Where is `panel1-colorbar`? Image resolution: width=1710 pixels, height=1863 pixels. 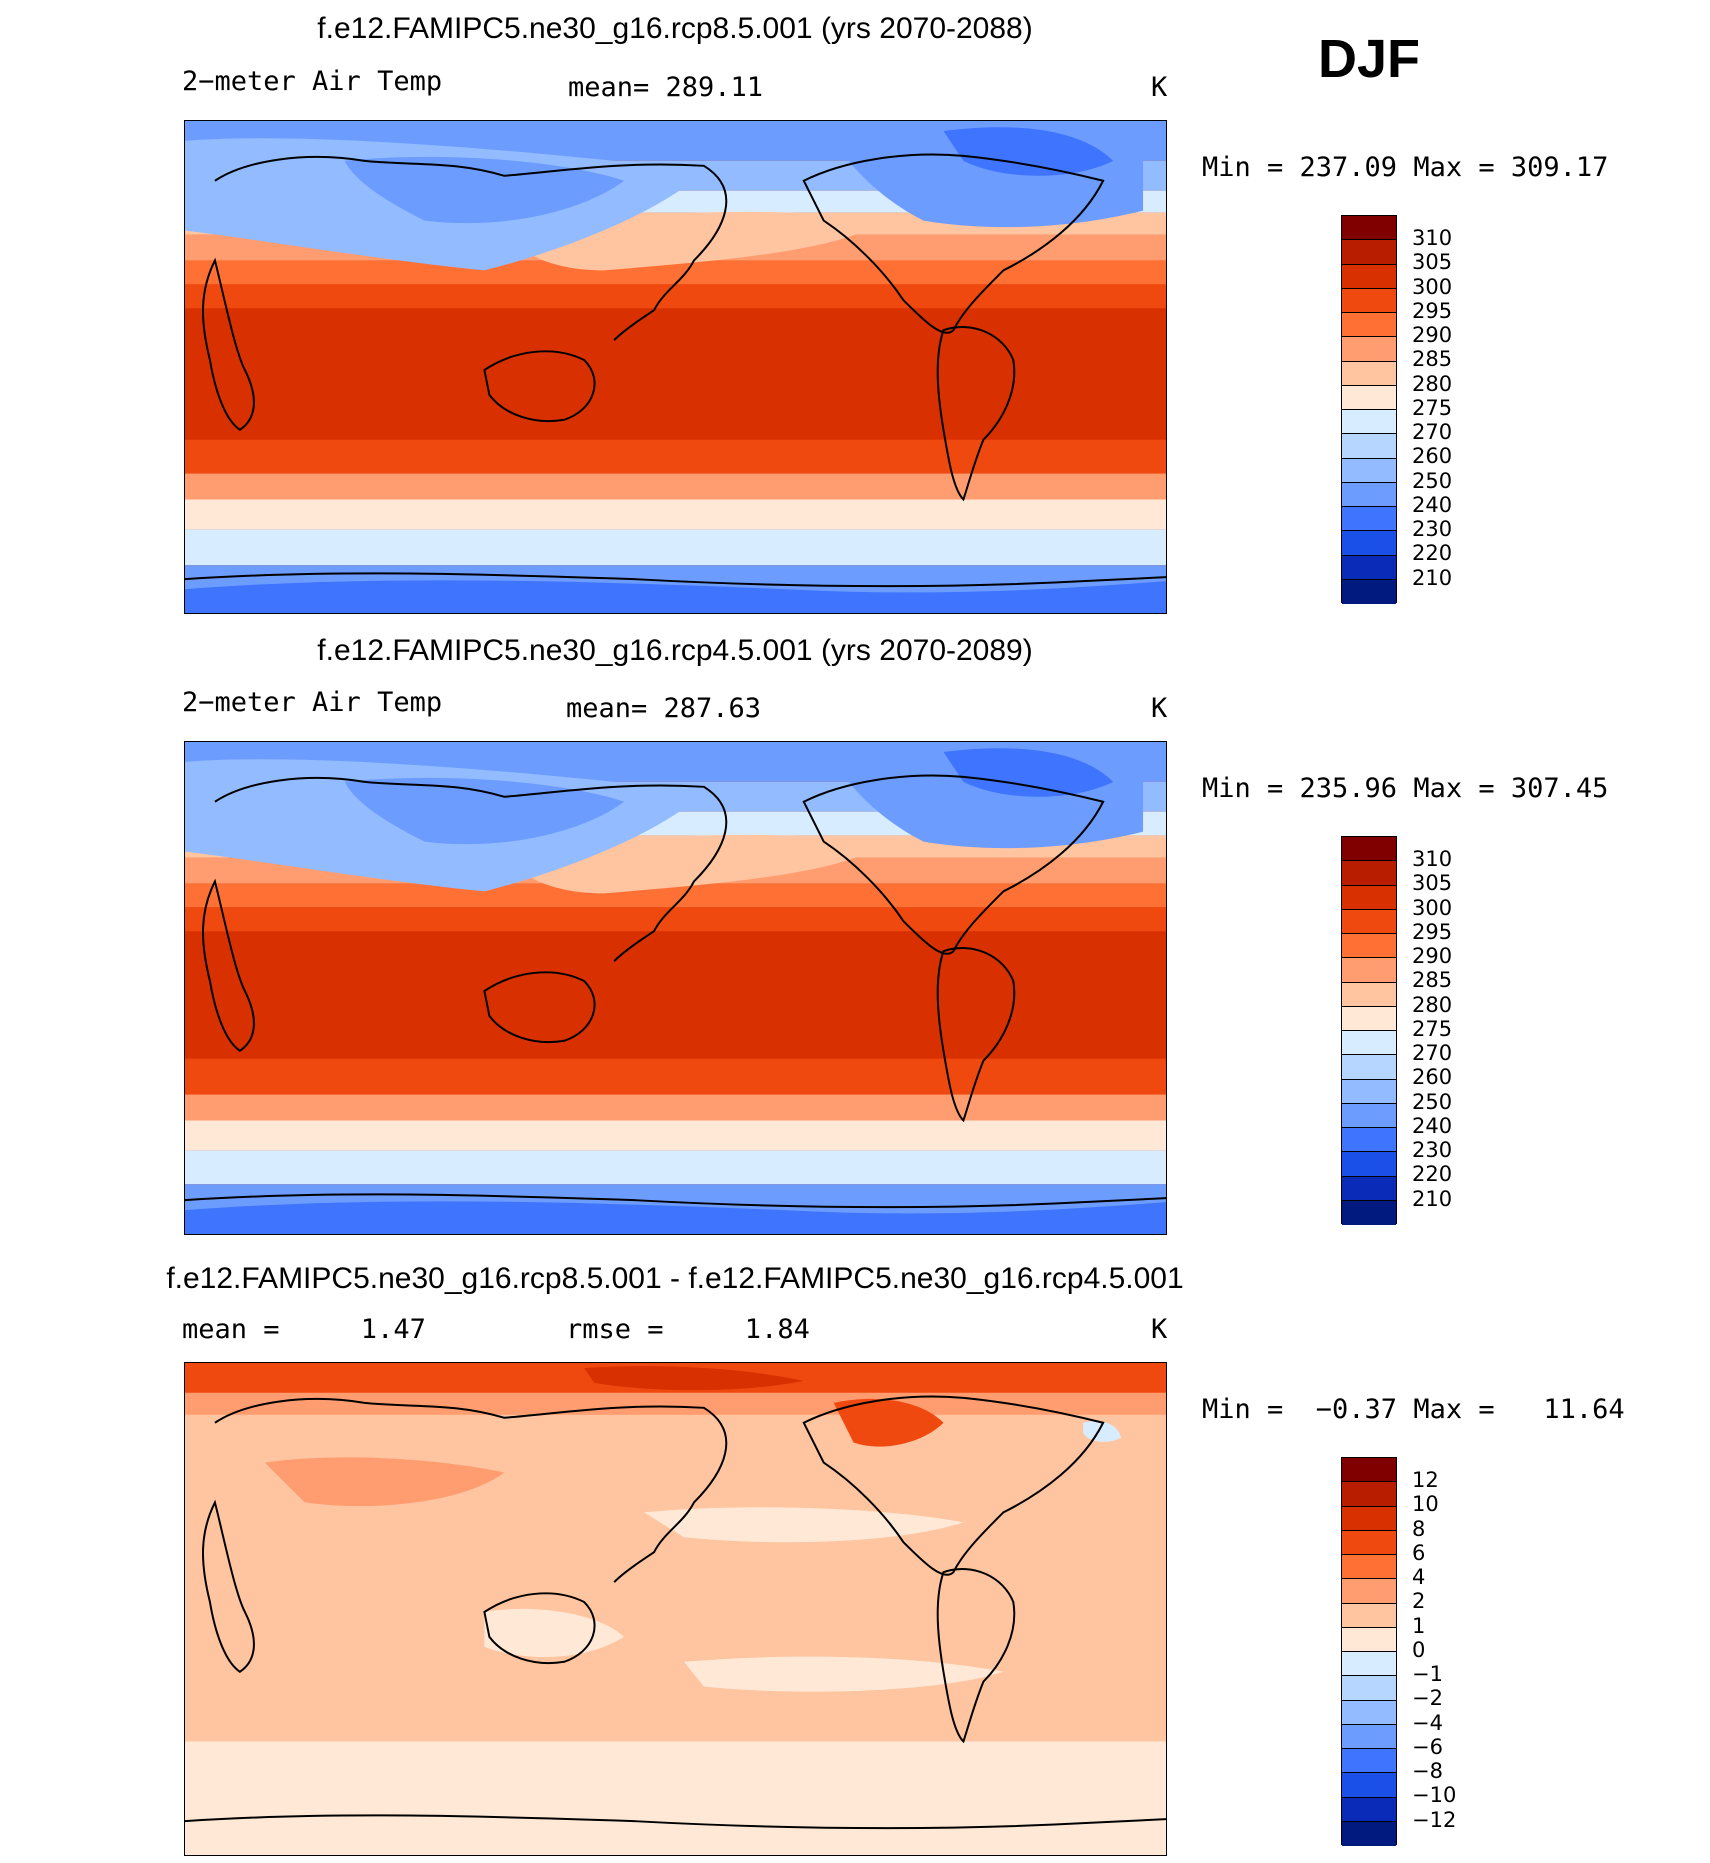 panel1-colorbar is located at coordinates (1369, 409).